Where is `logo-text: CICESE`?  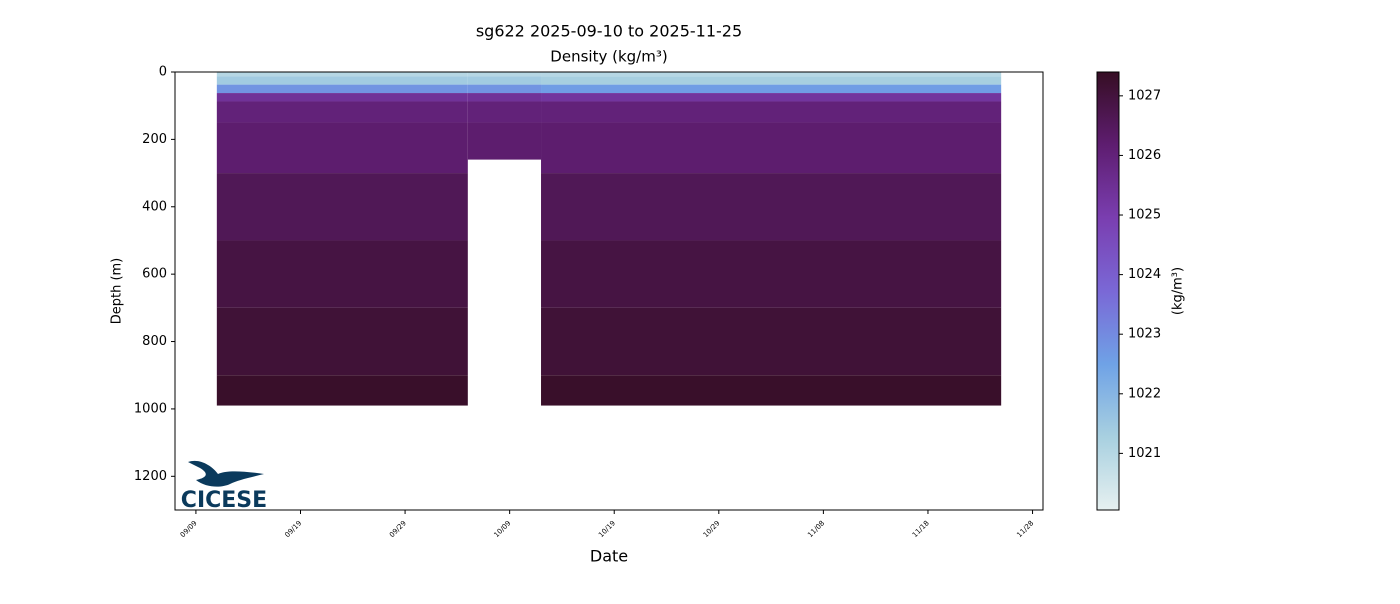 logo-text: CICESE is located at coordinates (224, 500).